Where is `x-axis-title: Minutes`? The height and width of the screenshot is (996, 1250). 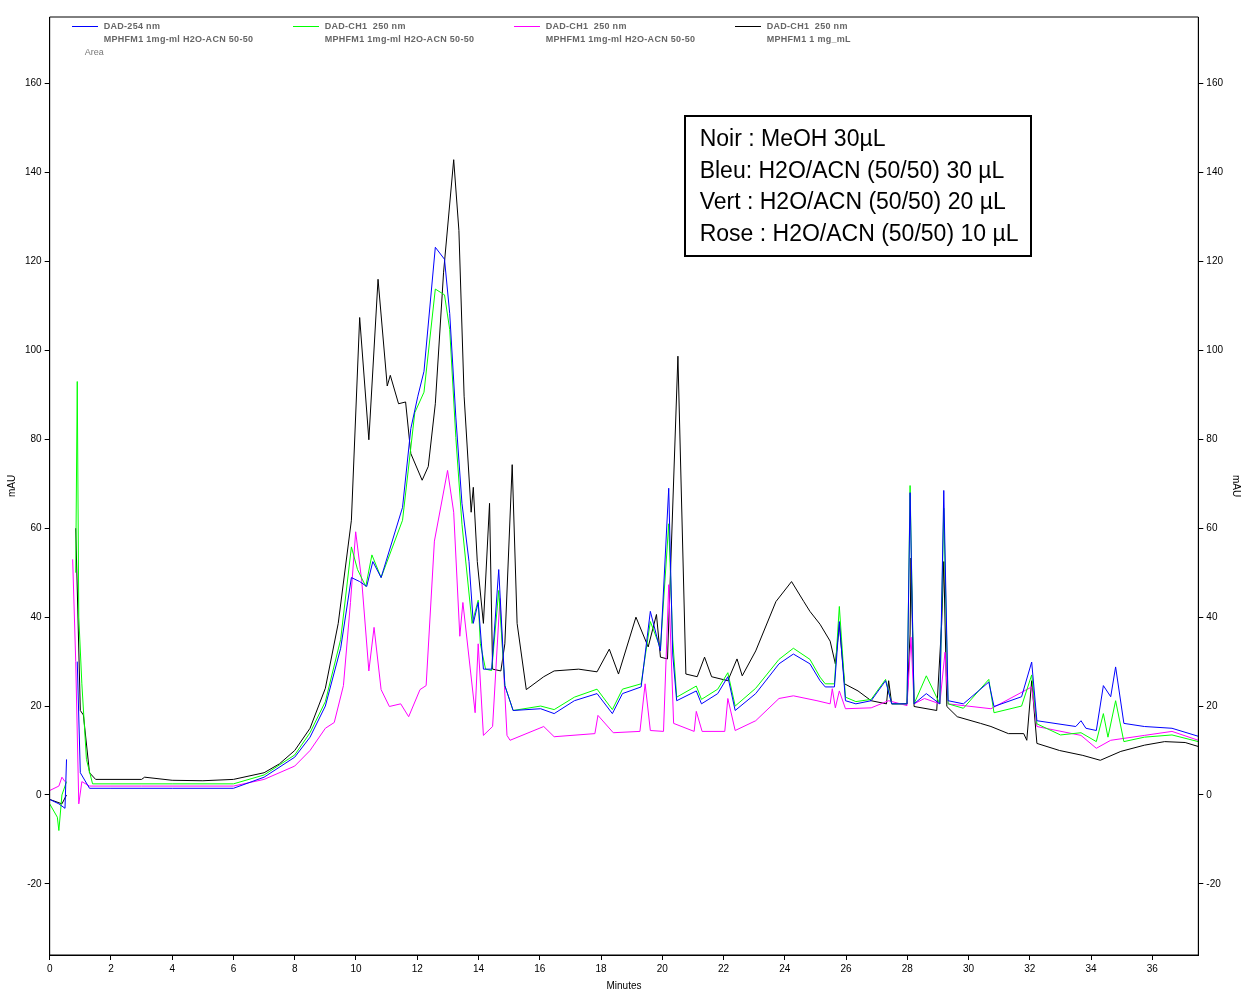
x-axis-title: Minutes is located at coordinates (624, 985).